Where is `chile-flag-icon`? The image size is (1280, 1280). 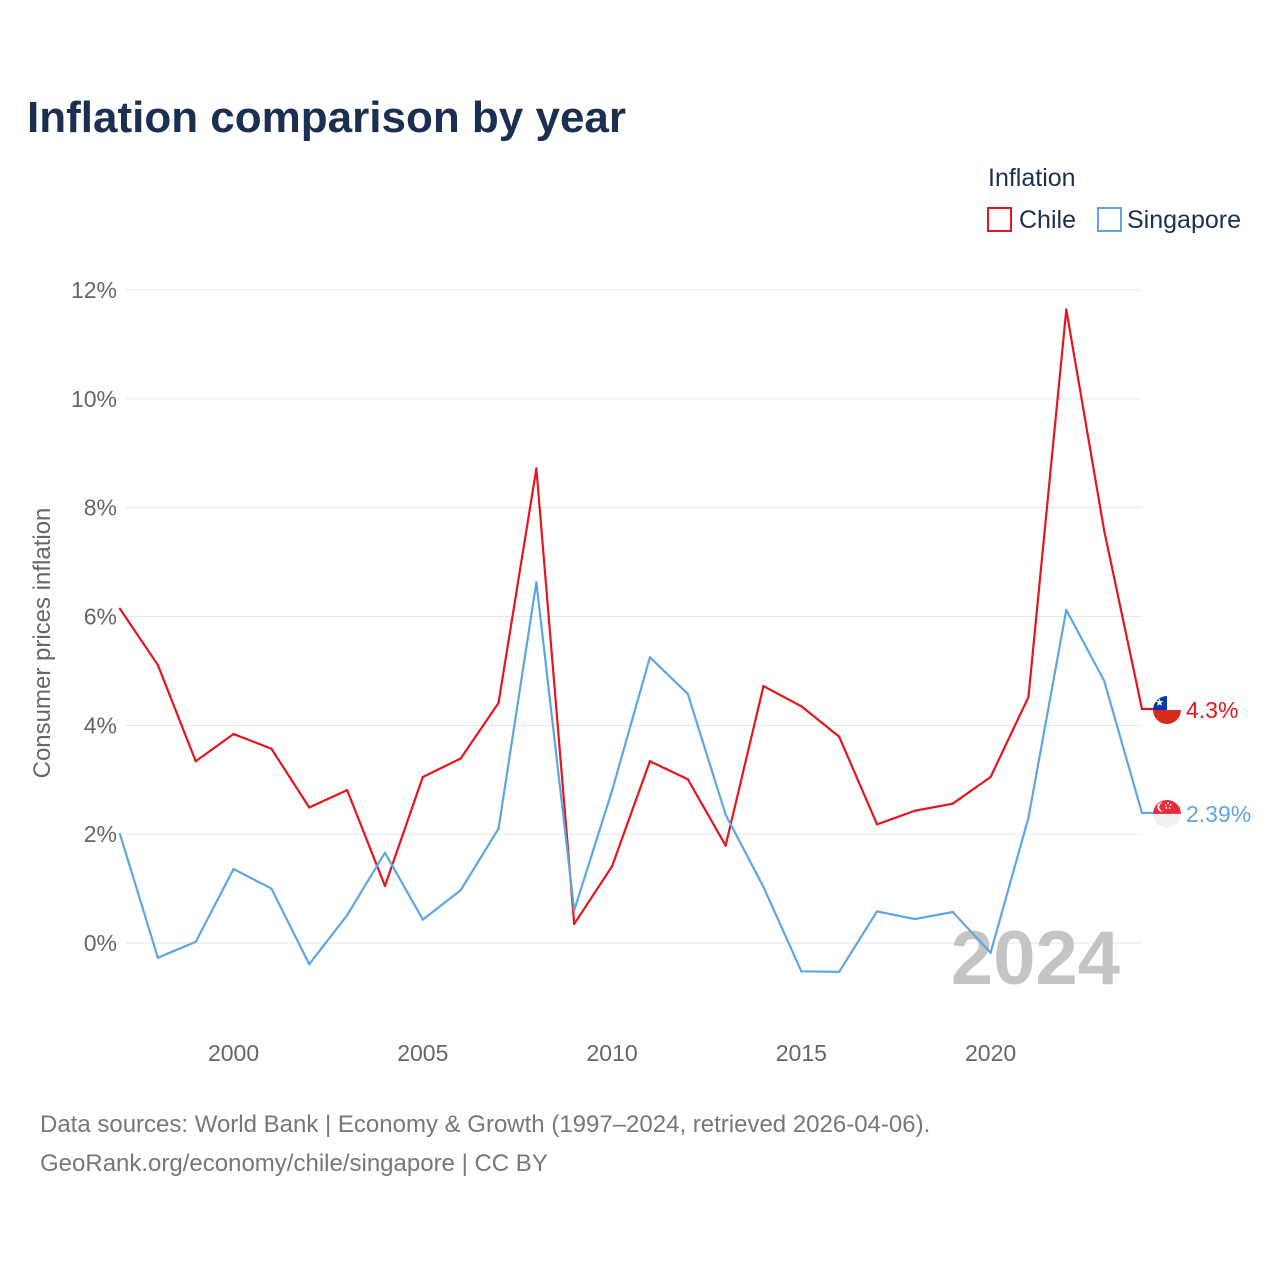
chile-flag-icon is located at coordinates (1167, 710).